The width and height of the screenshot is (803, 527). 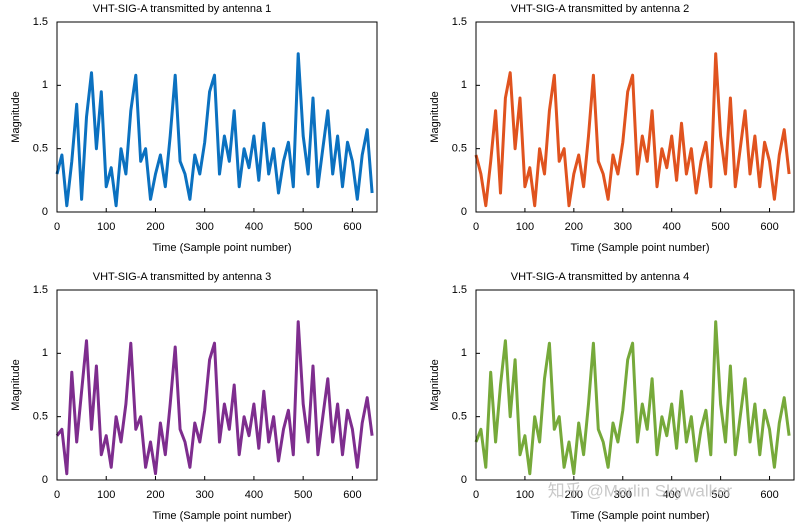 What do you see at coordinates (182, 9) in the screenshot?
I see `chart-title: VHT-SIG-A transmitted by antenna 1` at bounding box center [182, 9].